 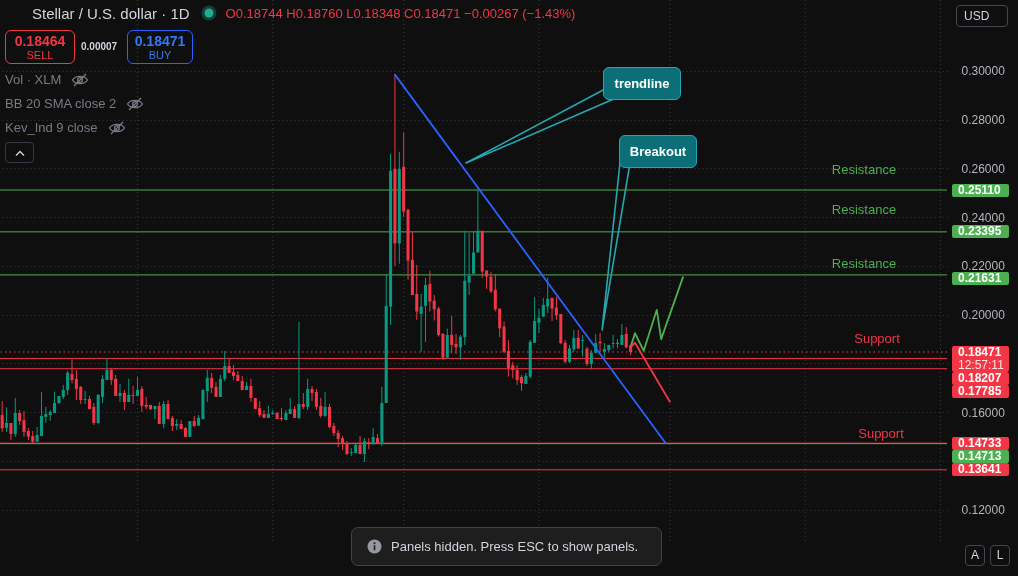 I want to click on y-tick-label: 0.26000, so click(x=983, y=168).